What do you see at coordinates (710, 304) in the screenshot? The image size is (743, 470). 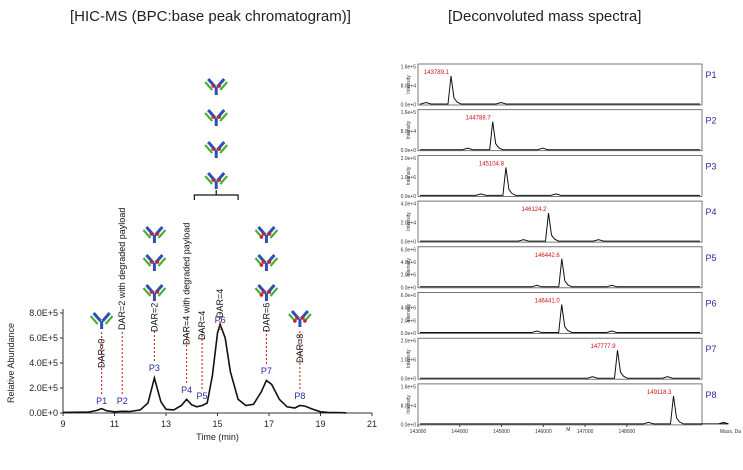 I see `panel-label: P6` at bounding box center [710, 304].